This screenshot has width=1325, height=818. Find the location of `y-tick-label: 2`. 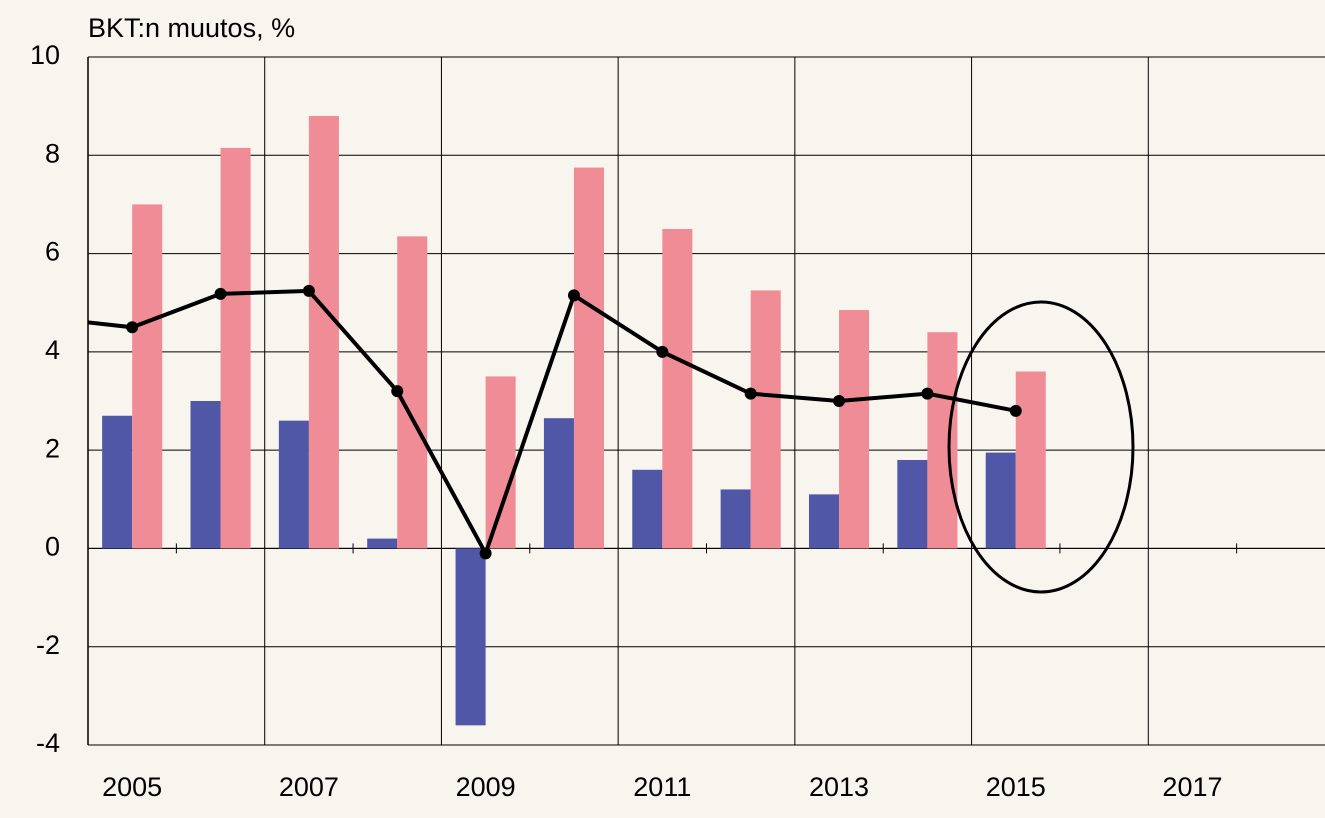

y-tick-label: 2 is located at coordinates (52, 448).